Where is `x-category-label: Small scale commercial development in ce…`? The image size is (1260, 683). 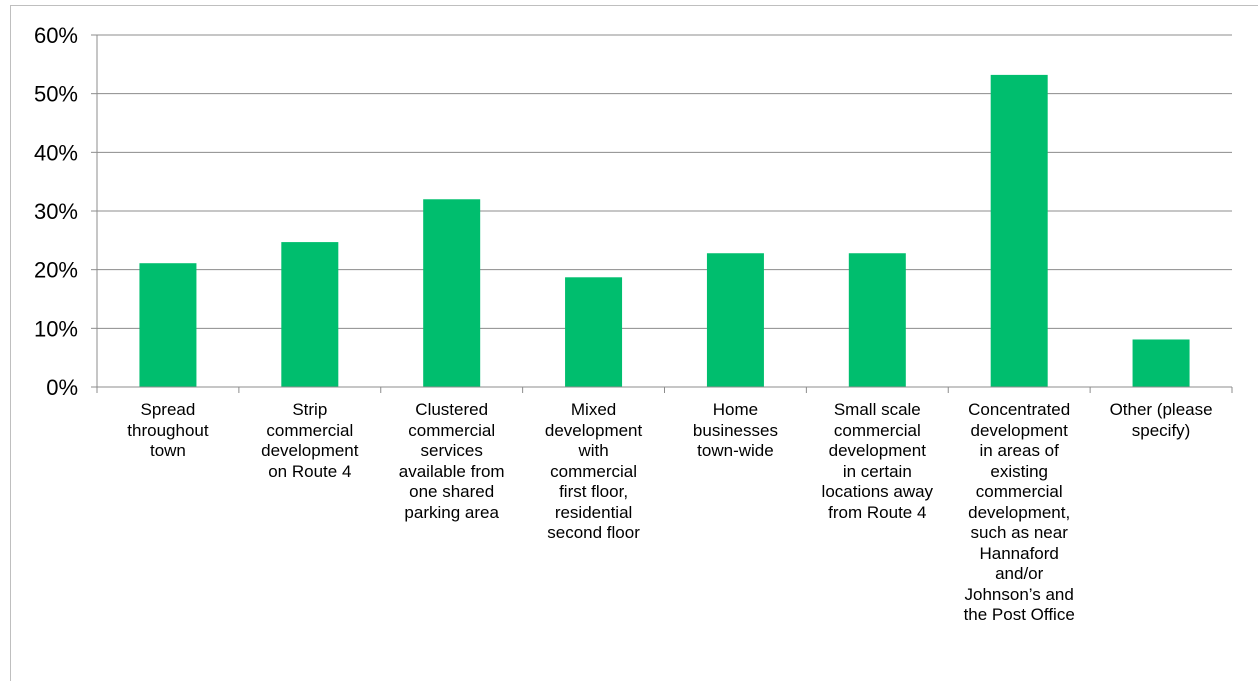 x-category-label: Small scale commercial development in ce… is located at coordinates (877, 461).